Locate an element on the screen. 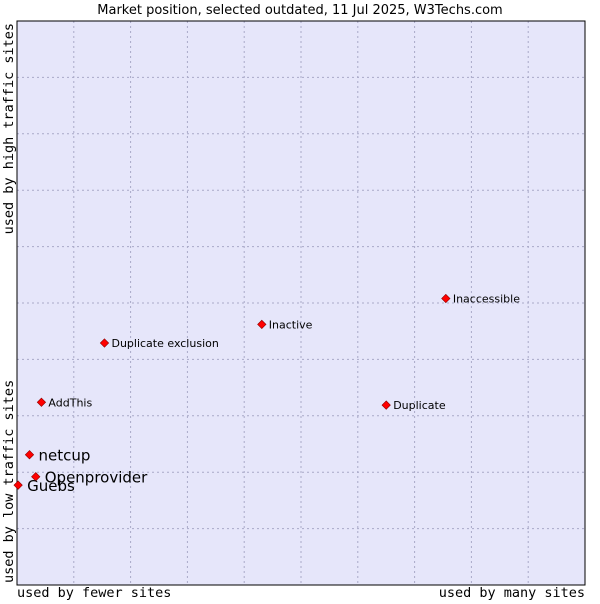 The height and width of the screenshot is (604, 600). x-axis-label-right: used by many sites is located at coordinates (512, 592).